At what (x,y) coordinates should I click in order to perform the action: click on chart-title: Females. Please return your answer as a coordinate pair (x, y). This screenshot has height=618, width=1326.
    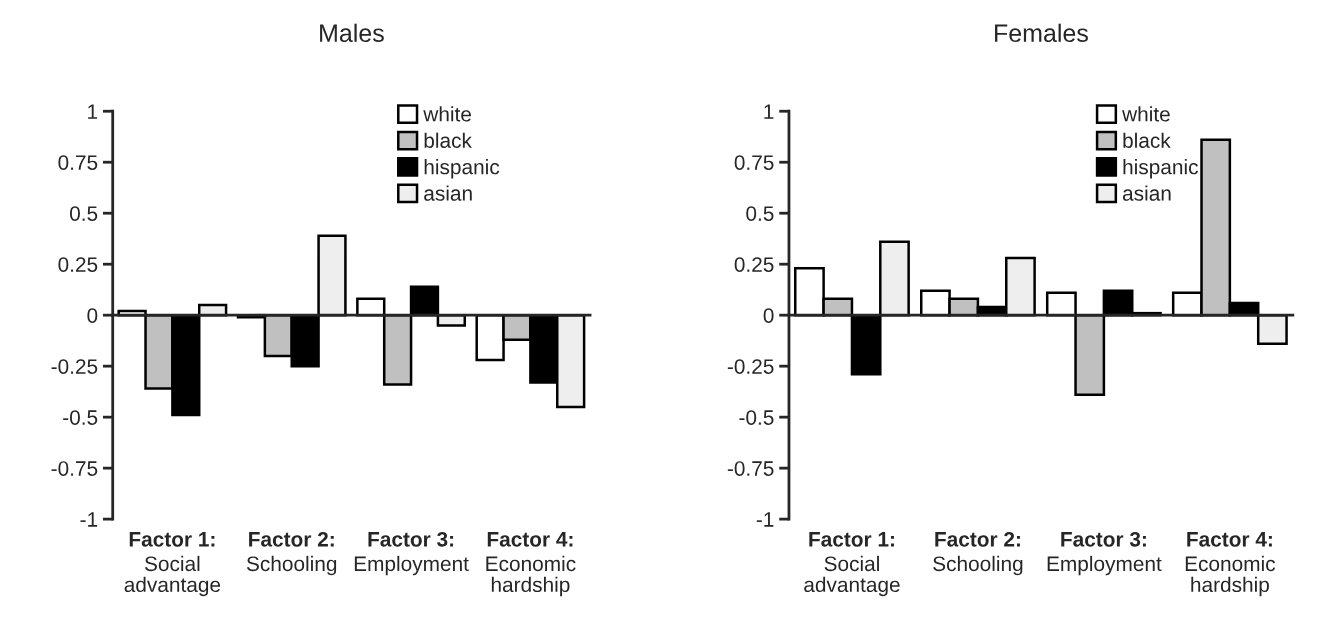
    Looking at the image, I should click on (1041, 33).